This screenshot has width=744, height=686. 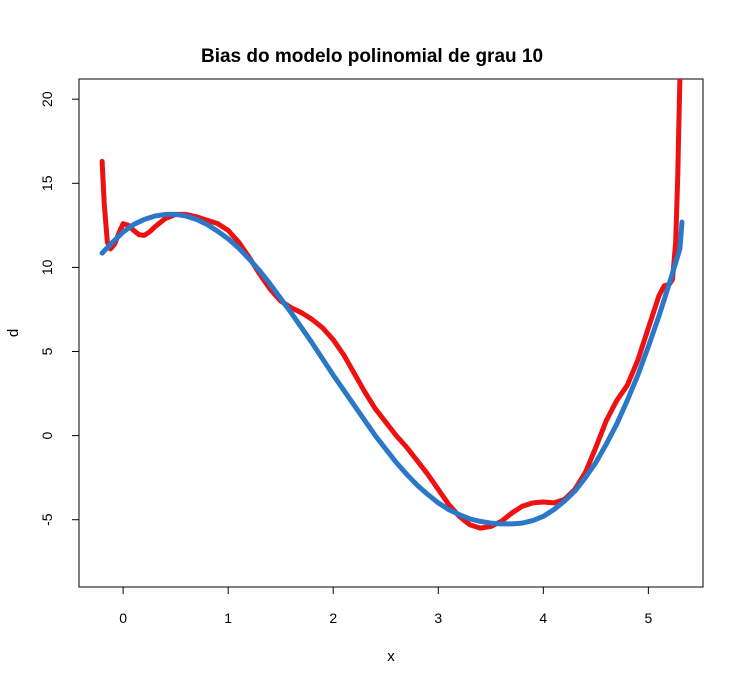 What do you see at coordinates (228, 618) in the screenshot?
I see `x-tick-label: 1` at bounding box center [228, 618].